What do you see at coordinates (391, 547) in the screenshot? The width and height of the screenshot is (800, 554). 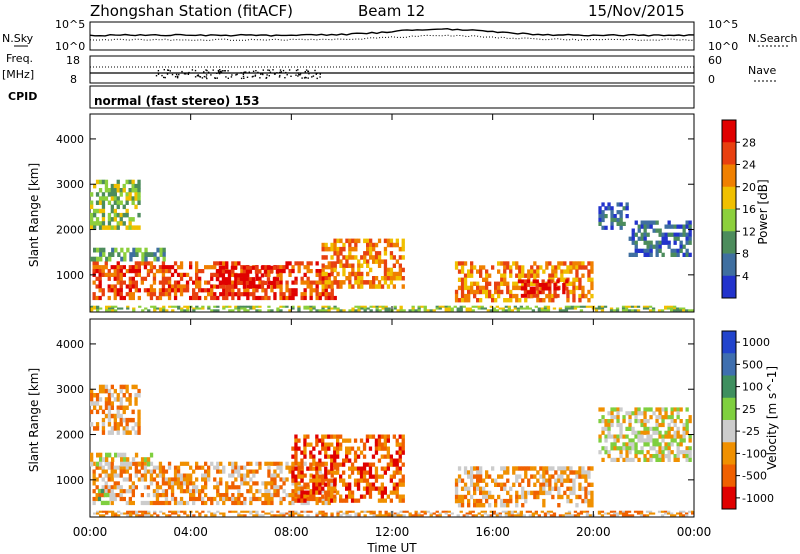 I see `xlabel: Time UT` at bounding box center [391, 547].